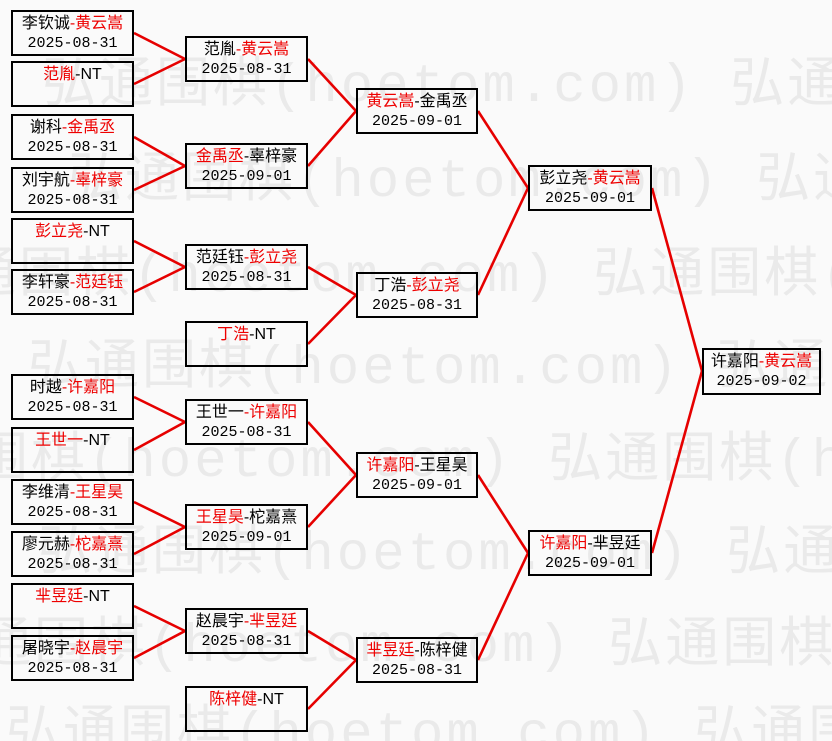 This screenshot has height=741, width=832. Describe the element at coordinates (45, 127) in the screenshot. I see `player1-name: 谢科` at that location.